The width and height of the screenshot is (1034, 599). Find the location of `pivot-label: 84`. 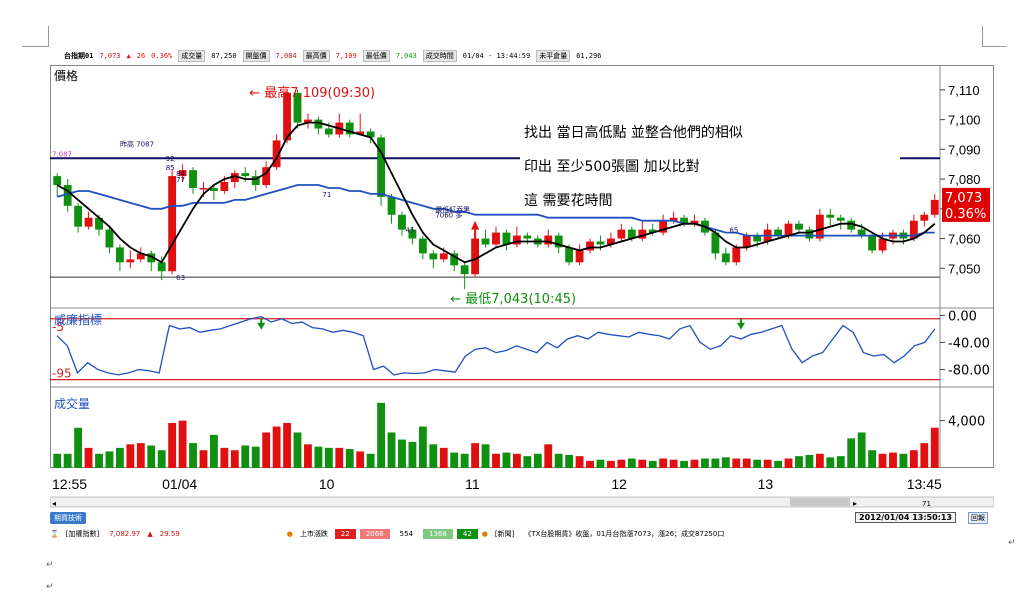

pivot-label: 84 is located at coordinates (180, 174).